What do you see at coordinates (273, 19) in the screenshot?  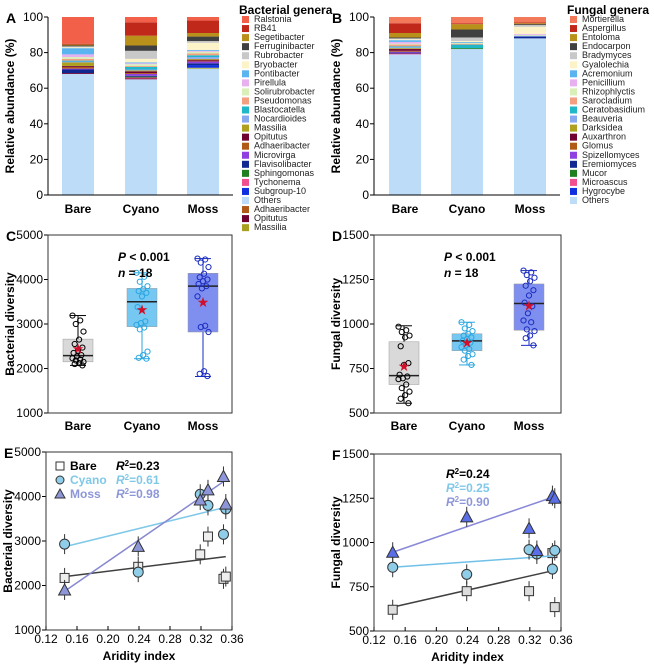 I see `legend-item: Ralstonia` at bounding box center [273, 19].